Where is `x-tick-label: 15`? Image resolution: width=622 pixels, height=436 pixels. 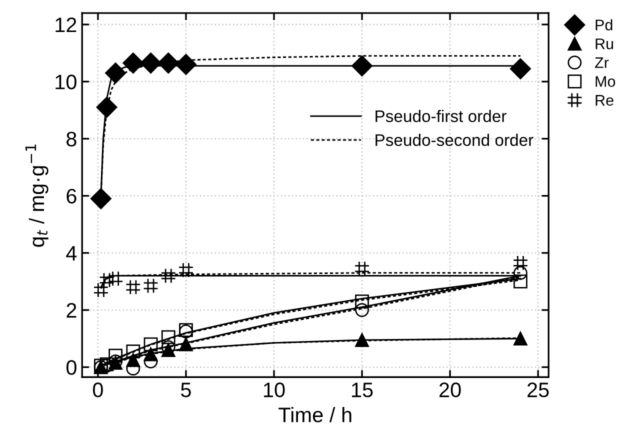
x-tick-label: 15 is located at coordinates (362, 390).